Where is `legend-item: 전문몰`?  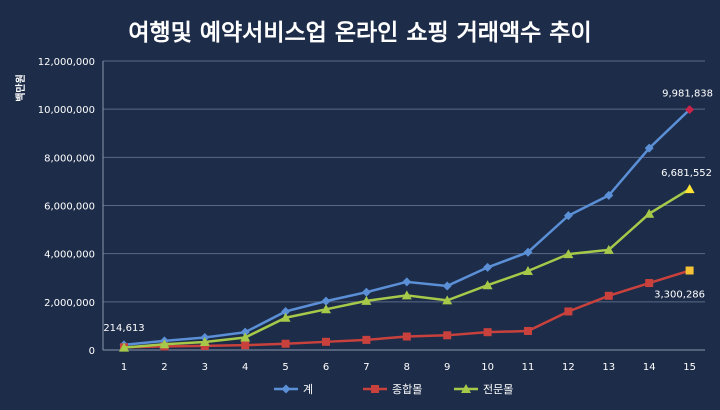
legend-item: 전문몰 is located at coordinates (483, 389).